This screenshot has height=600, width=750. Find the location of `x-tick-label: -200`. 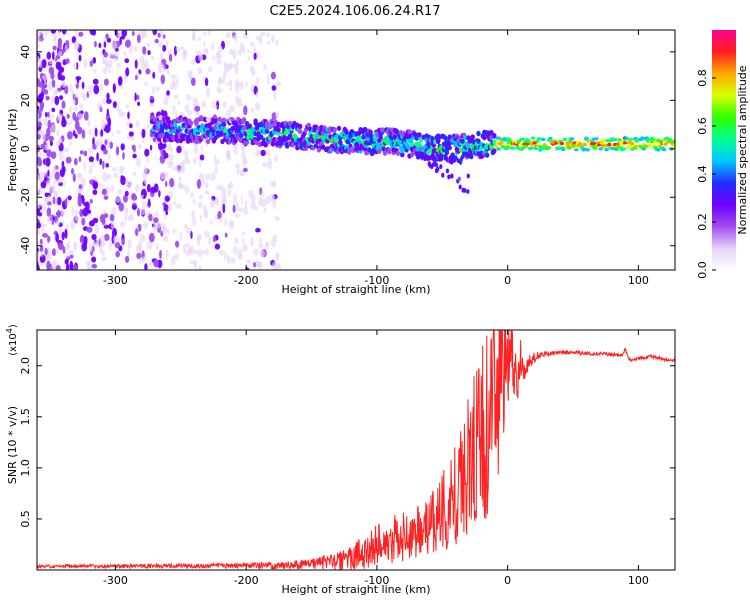

x-tick-label: -200 is located at coordinates (246, 580).